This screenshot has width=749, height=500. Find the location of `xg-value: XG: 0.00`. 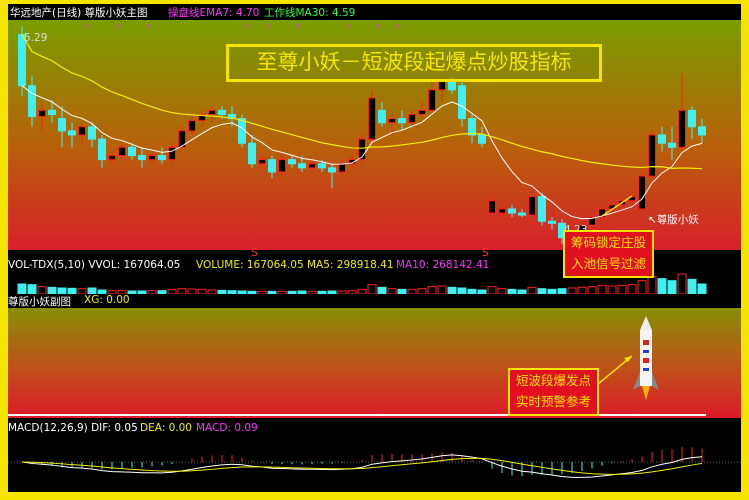

xg-value: XG: 0.00 is located at coordinates (107, 300).